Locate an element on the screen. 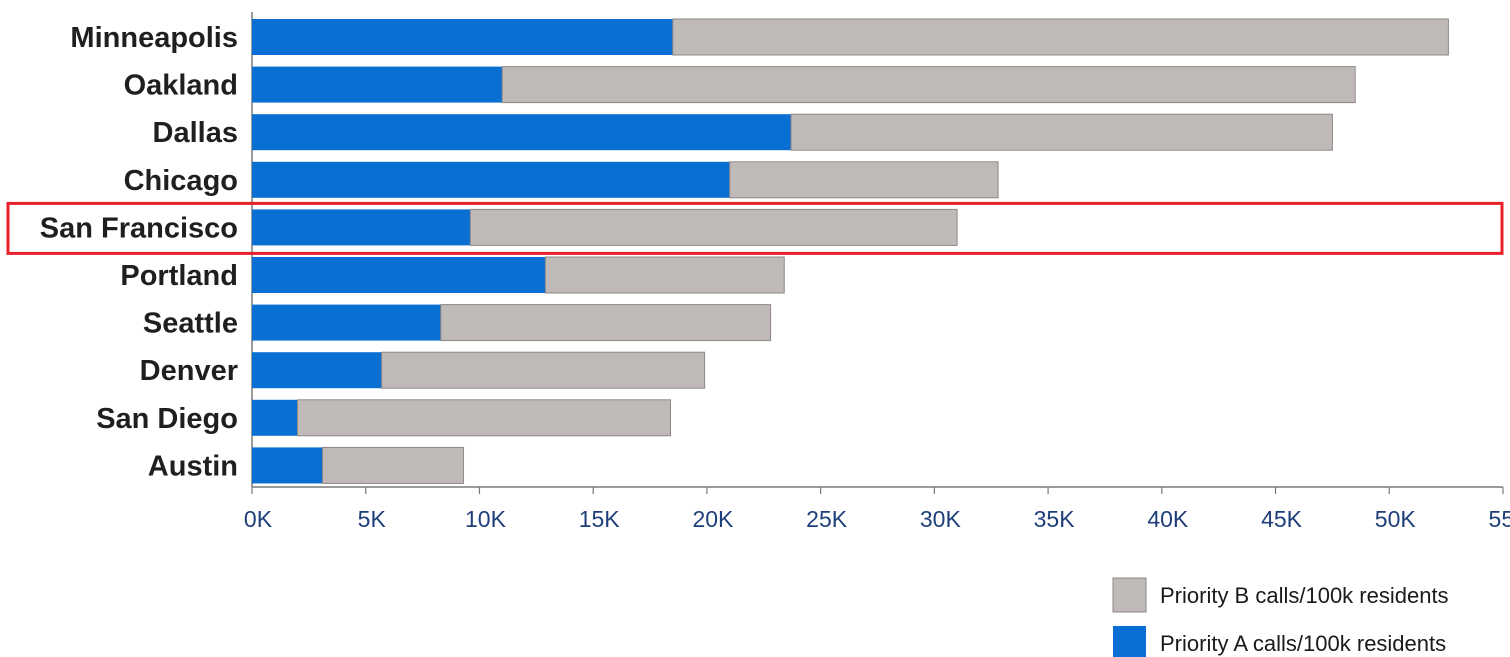 This screenshot has width=1510, height=657. x-tick-label: 30K is located at coordinates (941, 519).